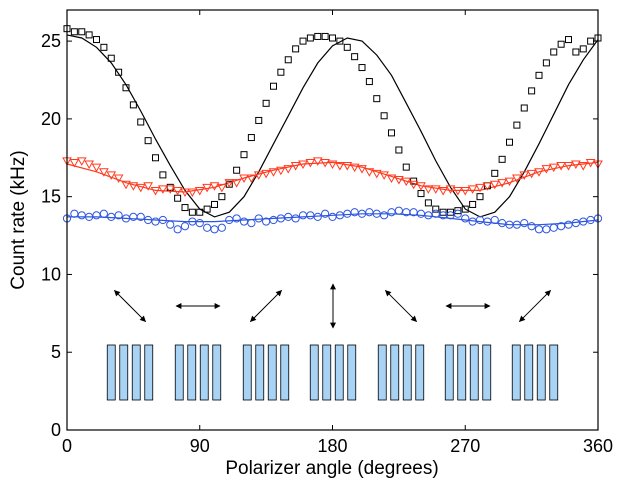 The width and height of the screenshot is (623, 485). What do you see at coordinates (18, 219) in the screenshot?
I see `y-axis-label: Count rate (kHz)` at bounding box center [18, 219].